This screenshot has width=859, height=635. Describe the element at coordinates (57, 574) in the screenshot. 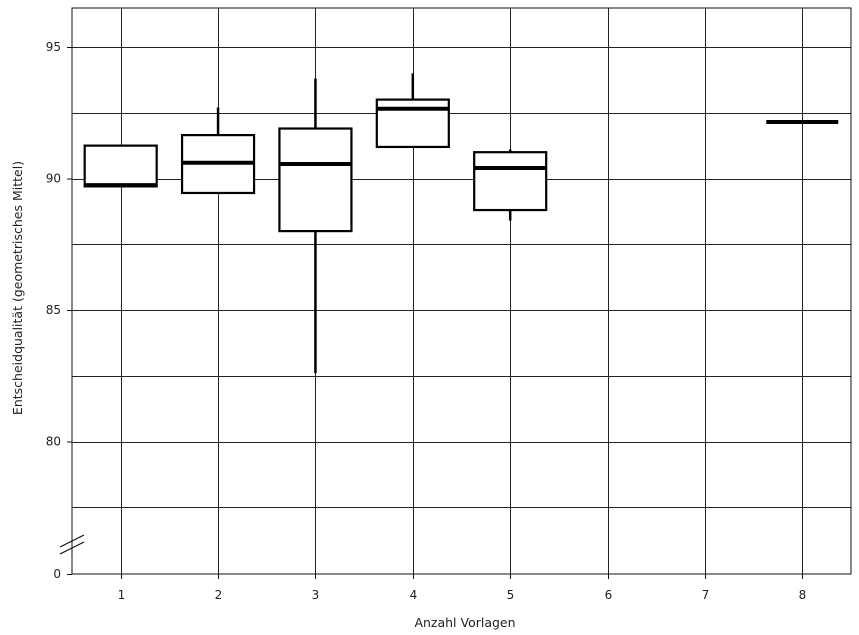

I see `y-tick-label: 0` at that location.